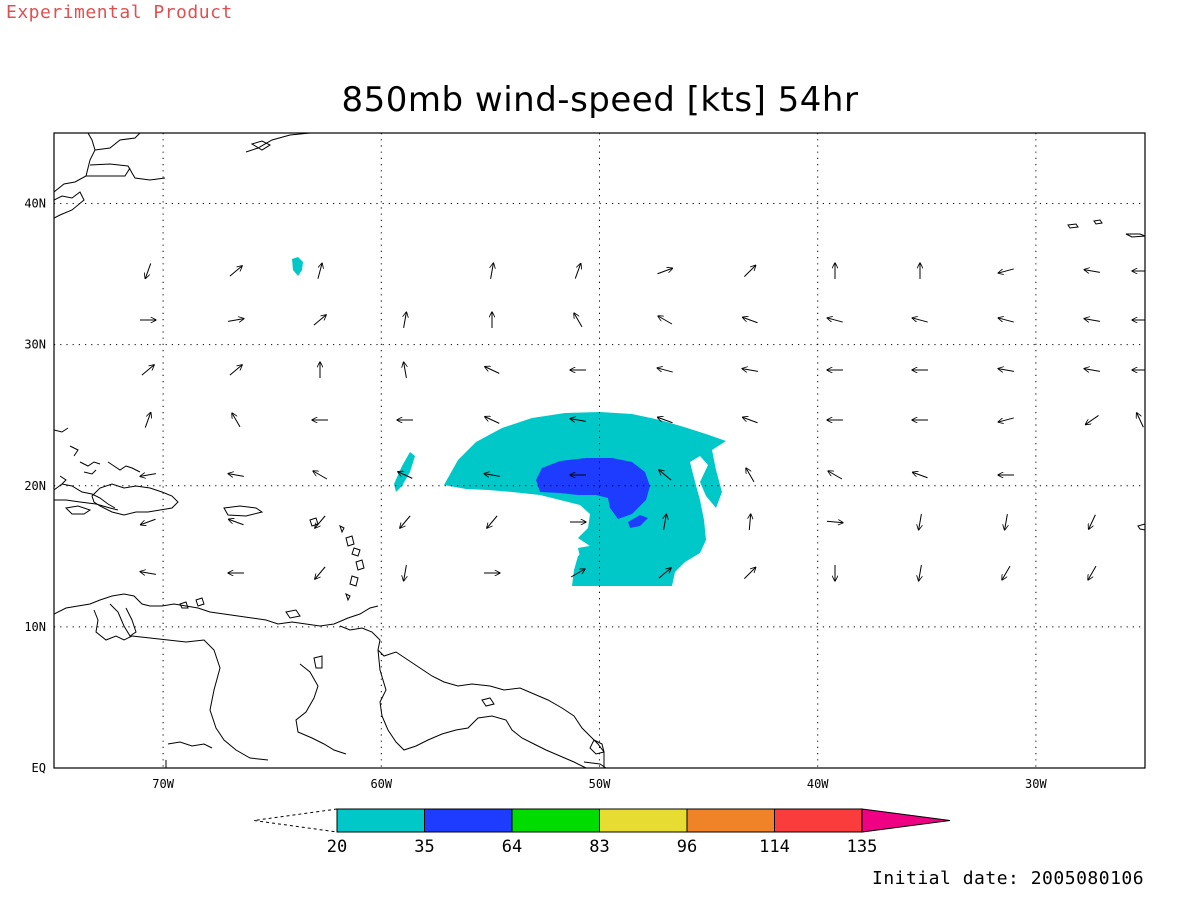 The height and width of the screenshot is (900, 1200). I want to click on initial-date-label: Initial date: 2005080106, so click(1008, 878).